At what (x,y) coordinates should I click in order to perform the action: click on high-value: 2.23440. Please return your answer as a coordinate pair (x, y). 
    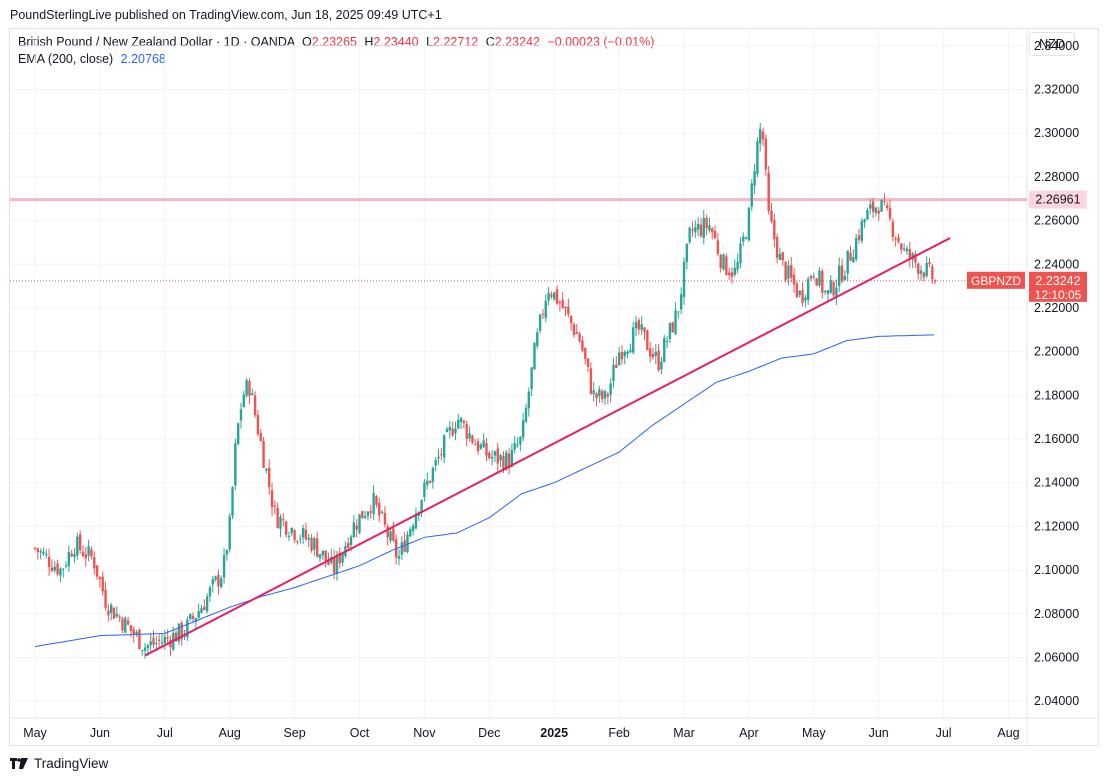
    Looking at the image, I should click on (396, 42).